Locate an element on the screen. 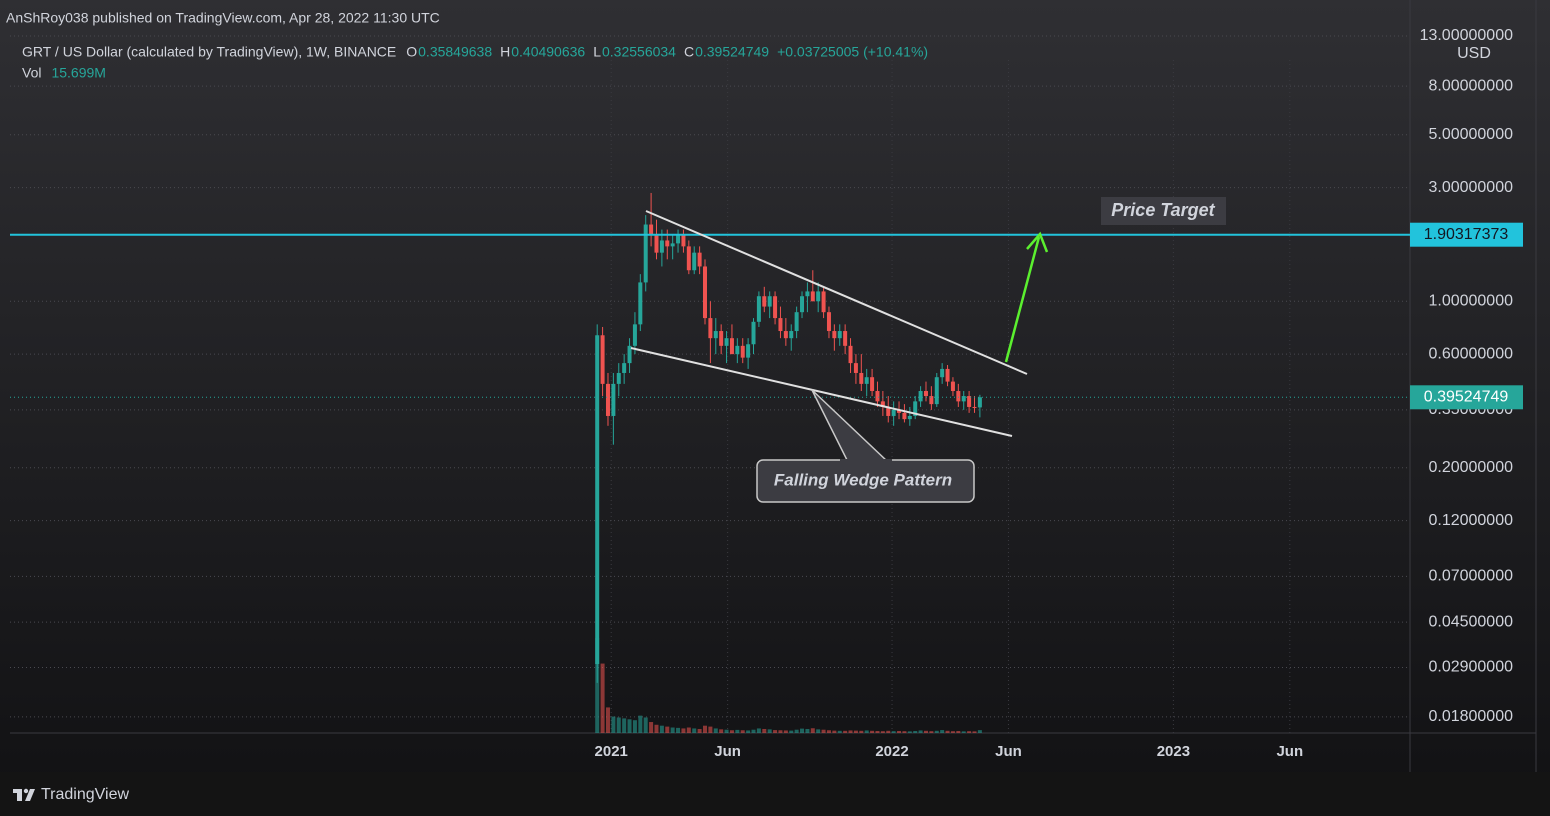 Image resolution: width=1550 pixels, height=816 pixels. y-tick-label: 0.20000000 is located at coordinates (1470, 467).